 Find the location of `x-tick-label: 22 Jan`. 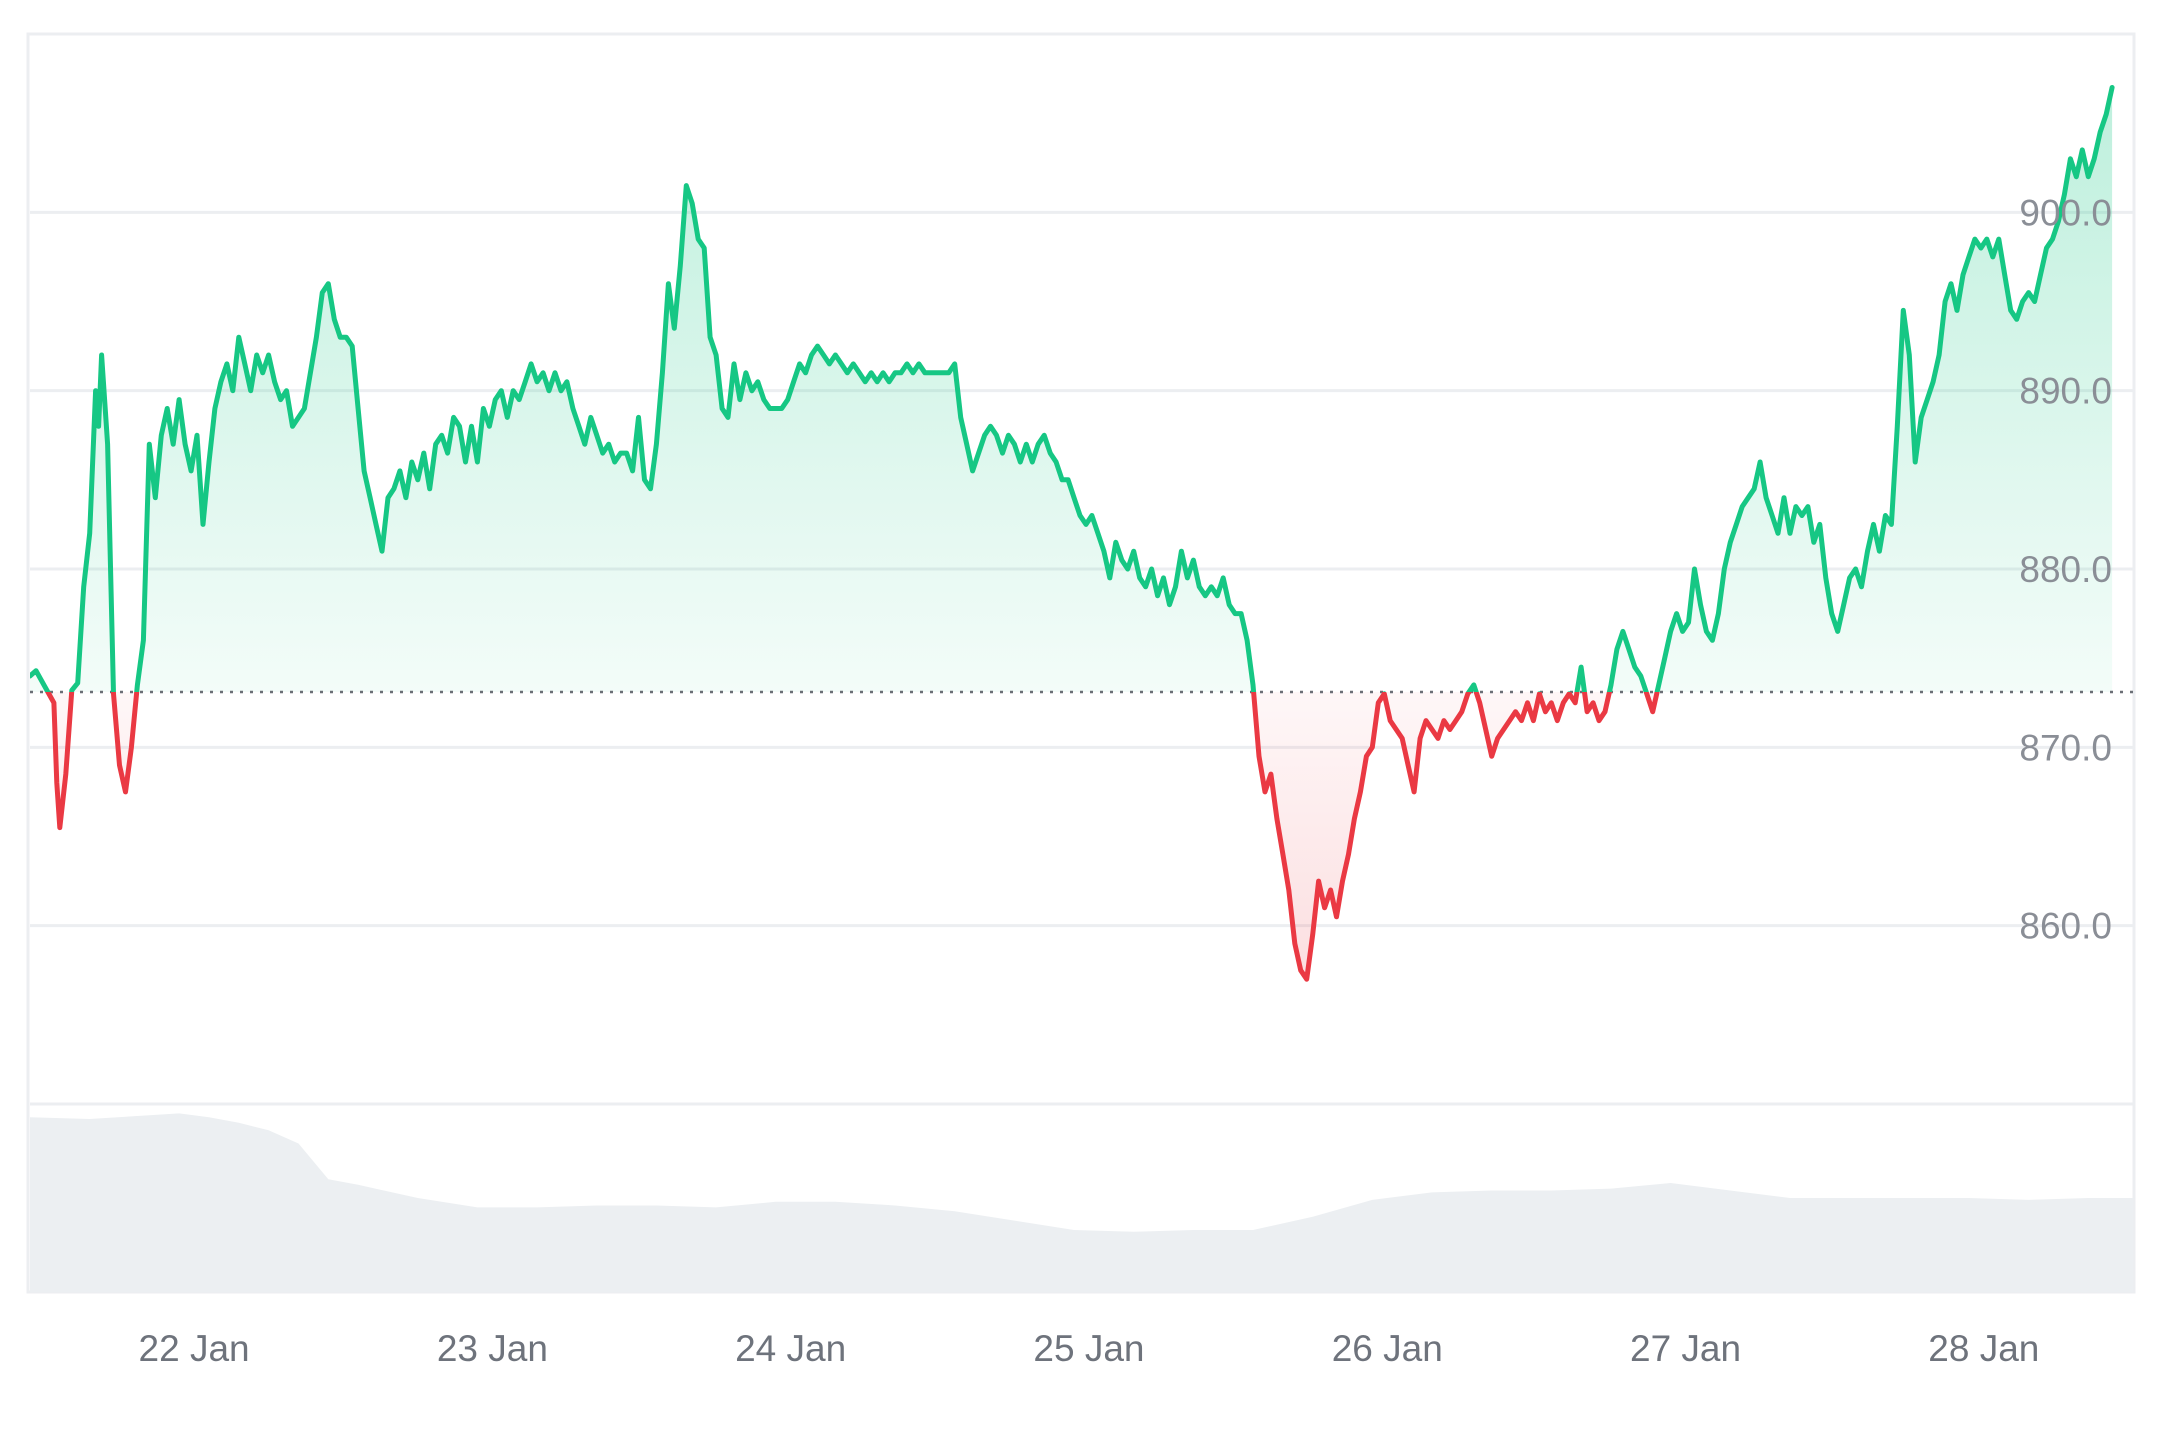

x-tick-label: 22 Jan is located at coordinates (194, 1348).